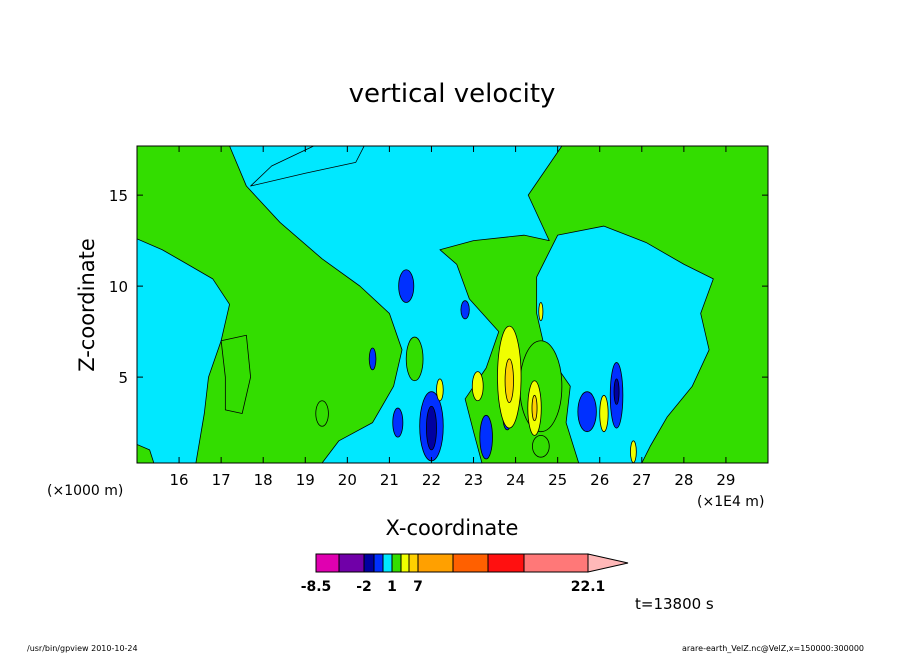 The height and width of the screenshot is (654, 904). Describe the element at coordinates (730, 502) in the screenshot. I see `x-unit-right: (×1E4 m)` at that location.